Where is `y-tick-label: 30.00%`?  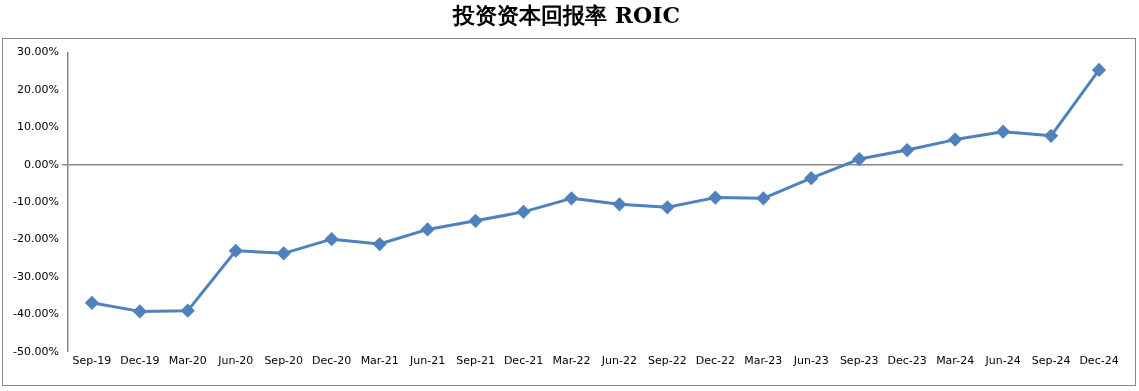
y-tick-label: 30.00% is located at coordinates (37, 52).